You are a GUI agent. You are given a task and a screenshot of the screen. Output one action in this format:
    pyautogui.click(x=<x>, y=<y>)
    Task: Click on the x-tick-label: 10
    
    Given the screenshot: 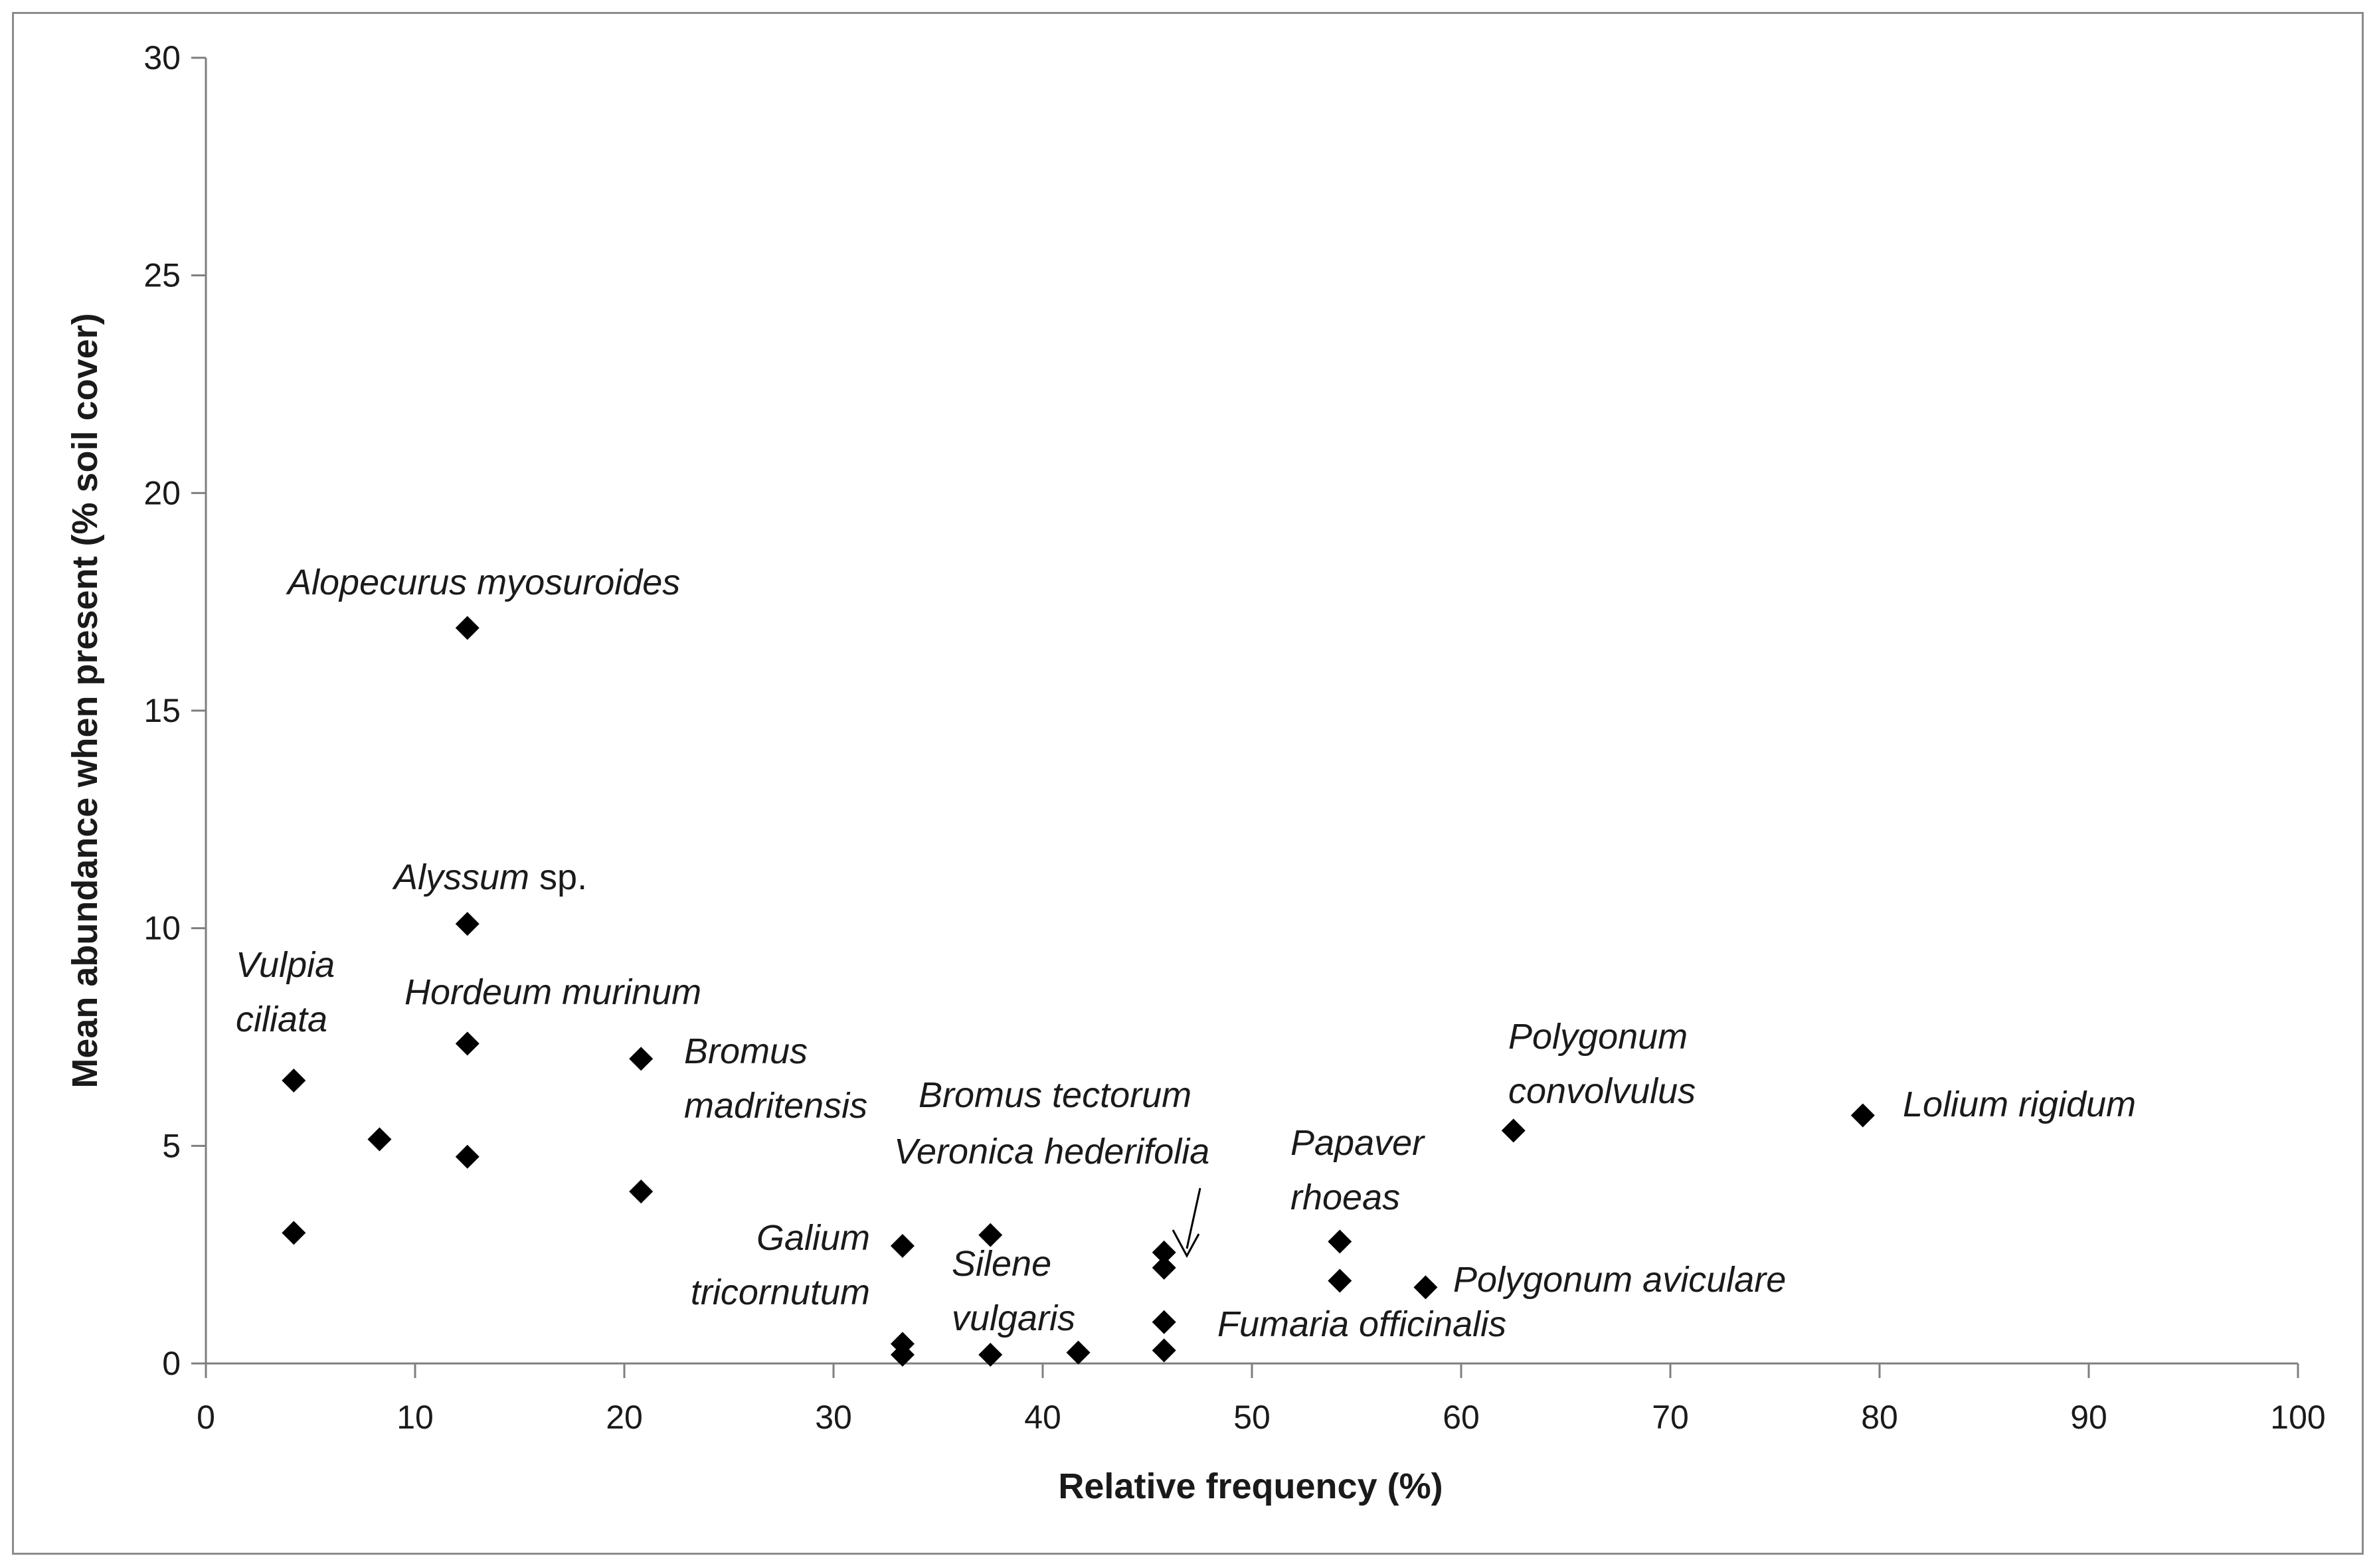 What is the action you would take?
    pyautogui.click(x=415, y=1417)
    